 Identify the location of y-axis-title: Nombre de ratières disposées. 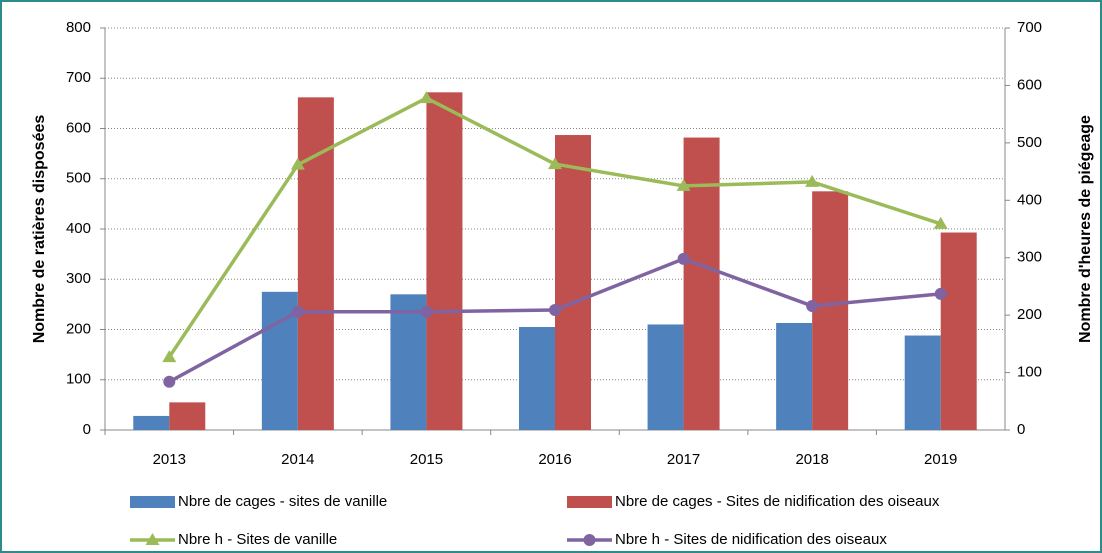
(39, 229).